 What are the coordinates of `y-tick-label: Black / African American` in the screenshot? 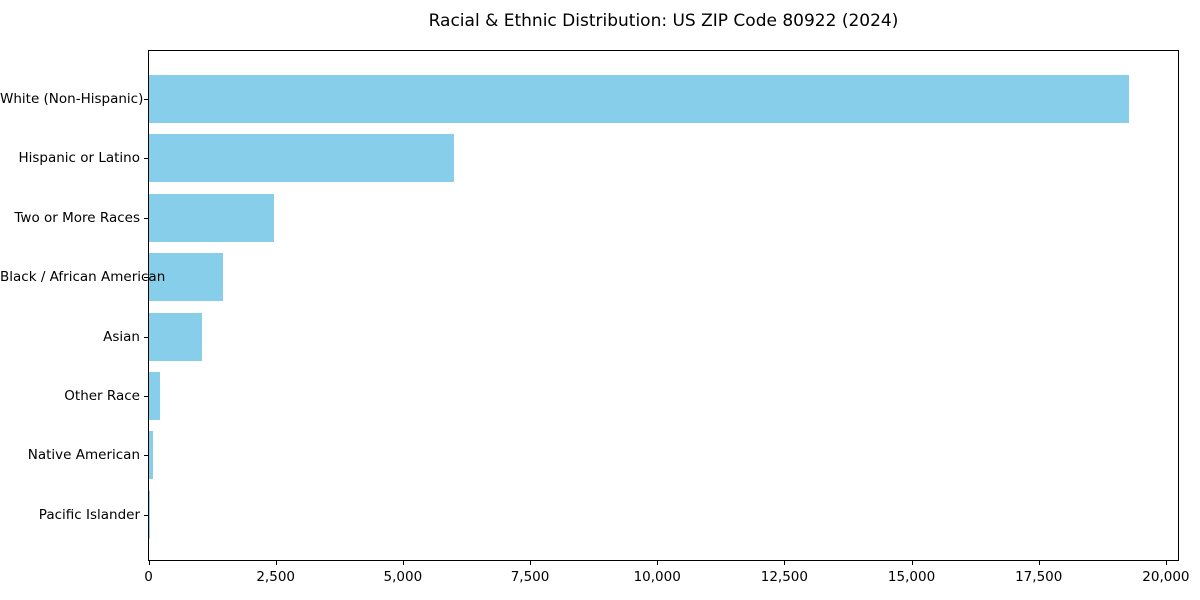 It's located at (83, 277).